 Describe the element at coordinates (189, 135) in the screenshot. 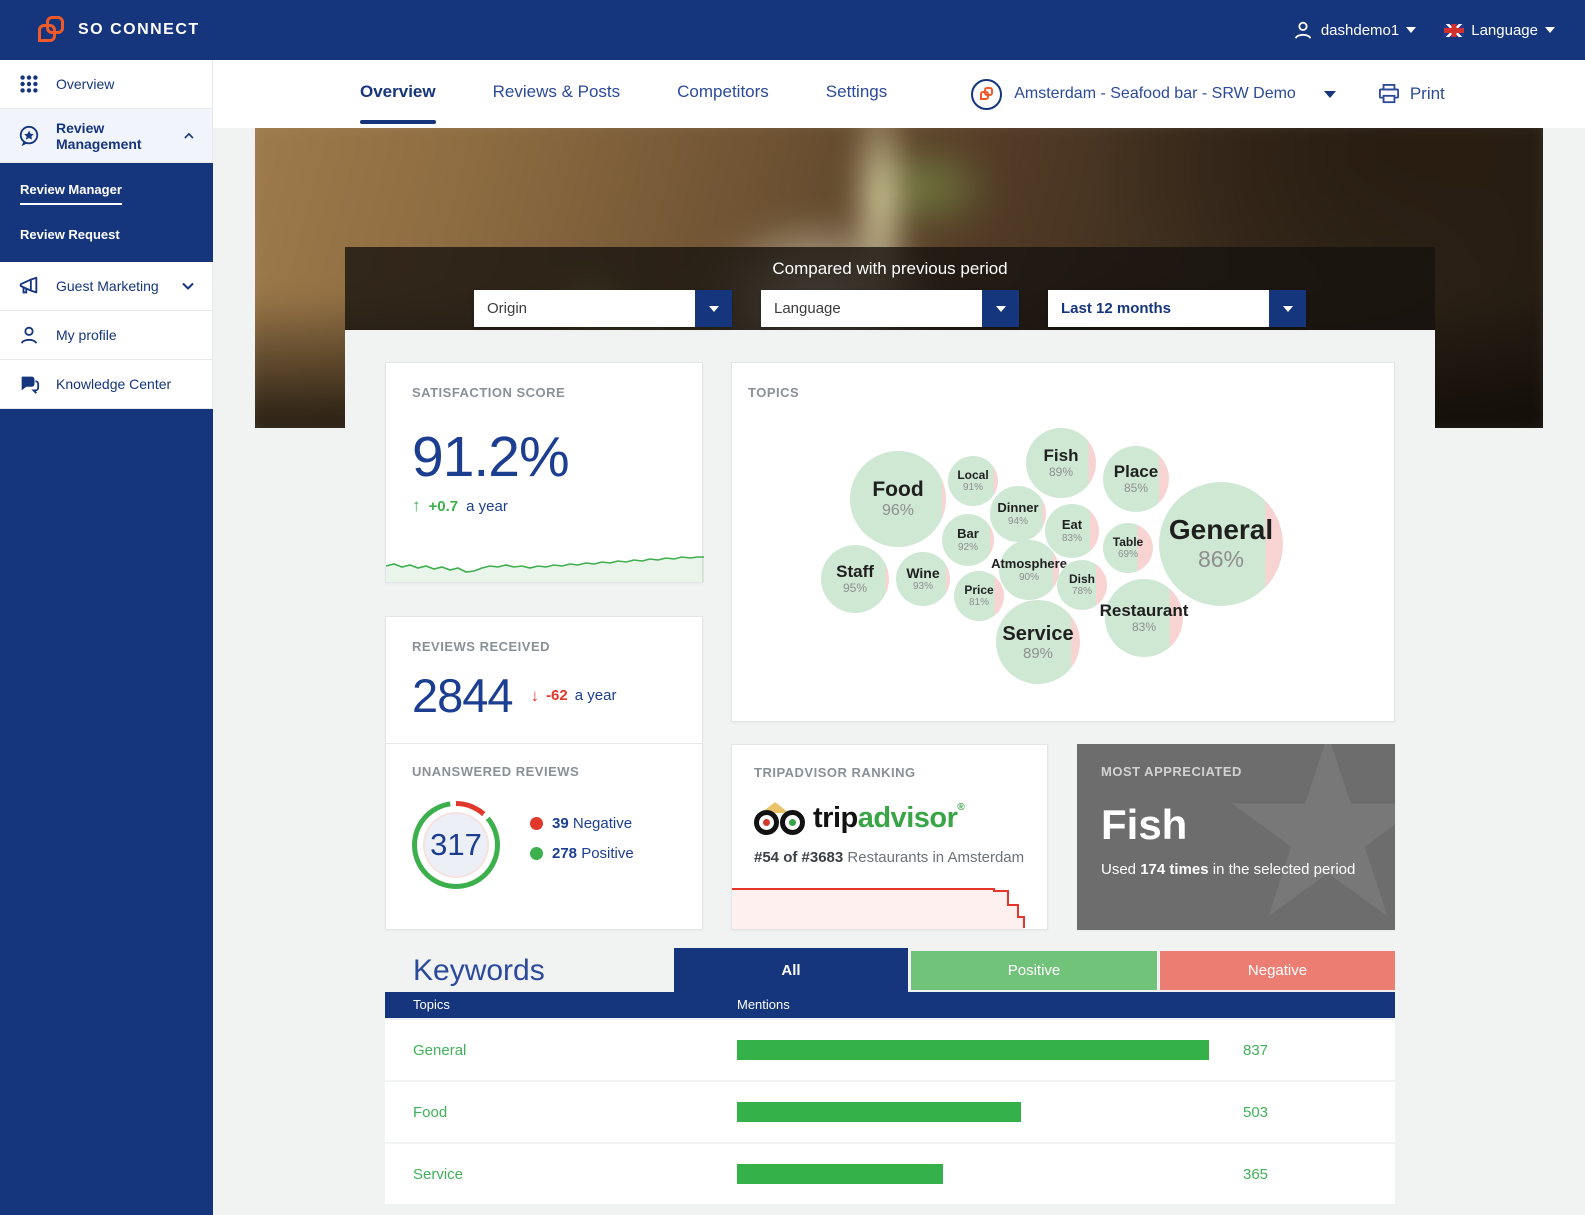

I see `chevron-up-icon` at that location.